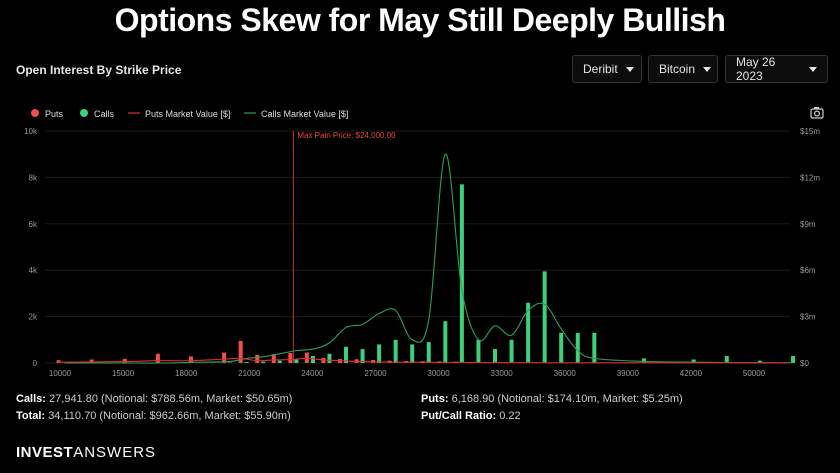  Describe the element at coordinates (422, 360) in the screenshot. I see `puts-market-value-line` at that location.